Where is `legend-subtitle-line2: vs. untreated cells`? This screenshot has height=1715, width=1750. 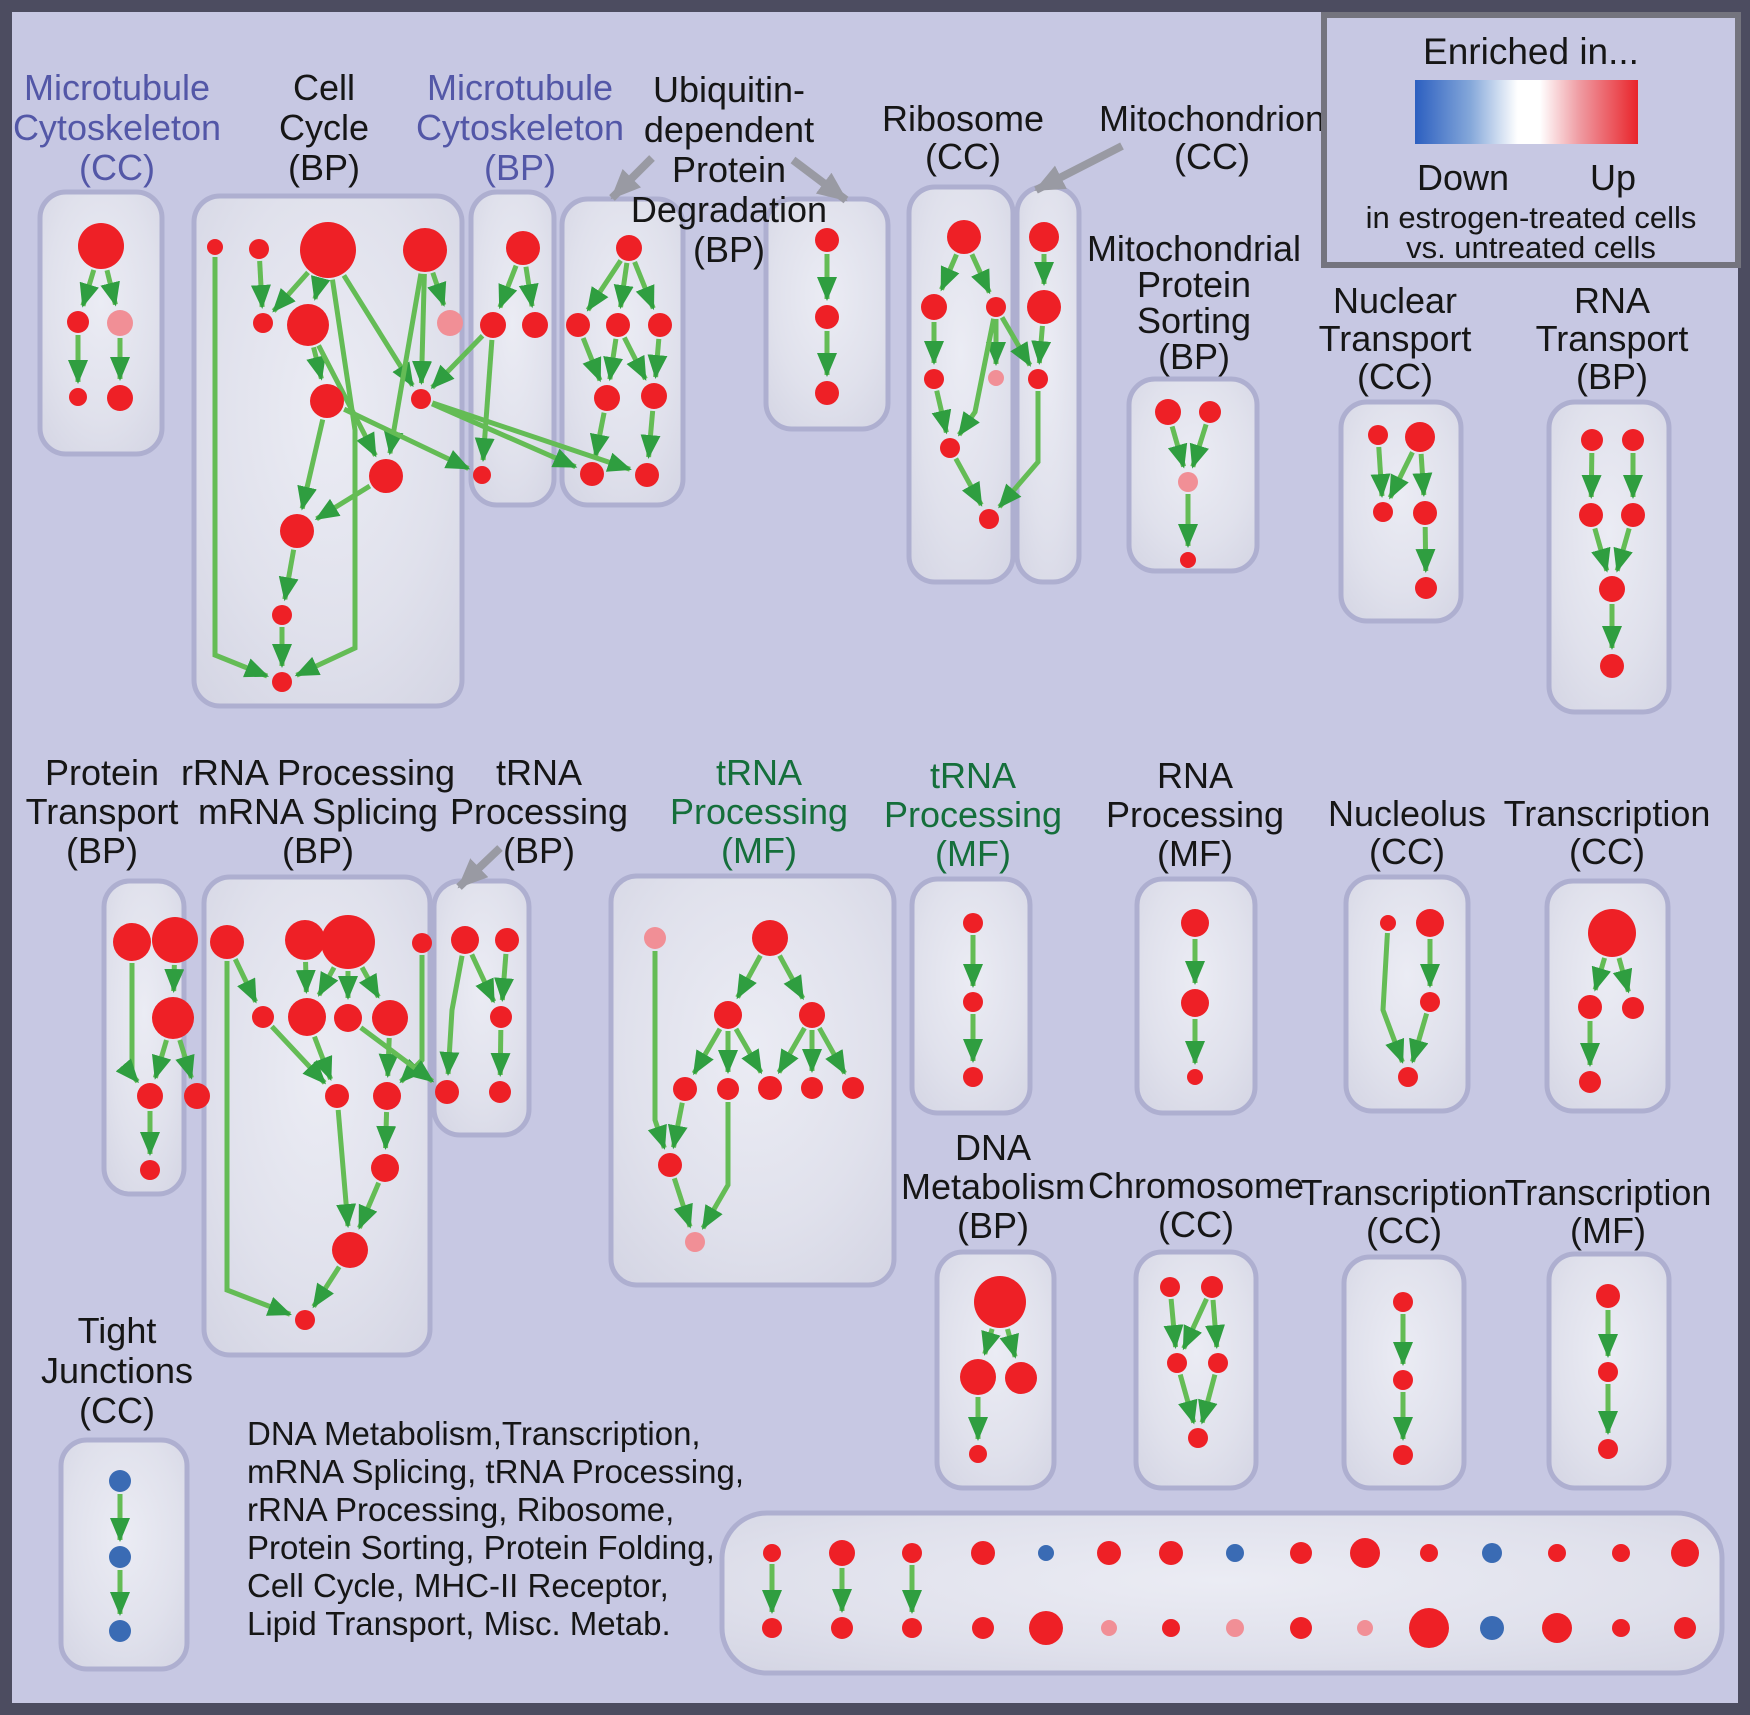
legend-subtitle-line2: vs. untreated cells is located at coordinates (1531, 247).